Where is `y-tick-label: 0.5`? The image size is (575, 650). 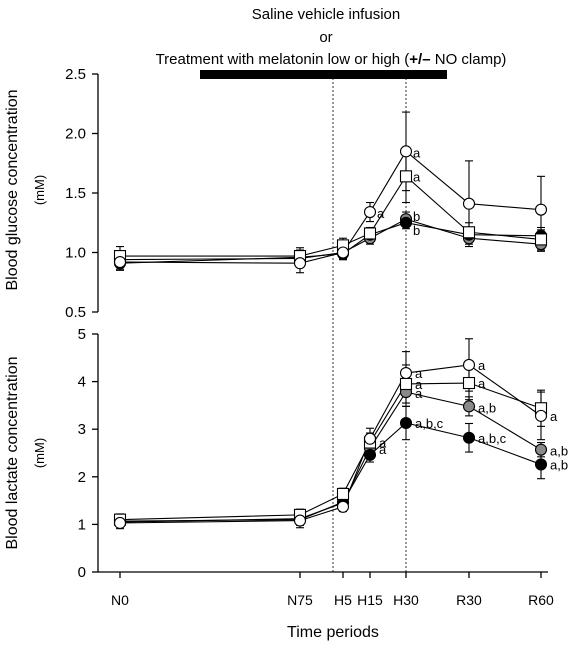 y-tick-label: 0.5 is located at coordinates (75, 312).